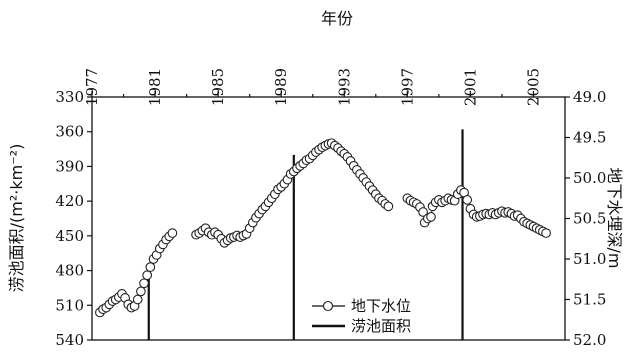  I want to click on left-tick-label: 450, so click(69, 236).